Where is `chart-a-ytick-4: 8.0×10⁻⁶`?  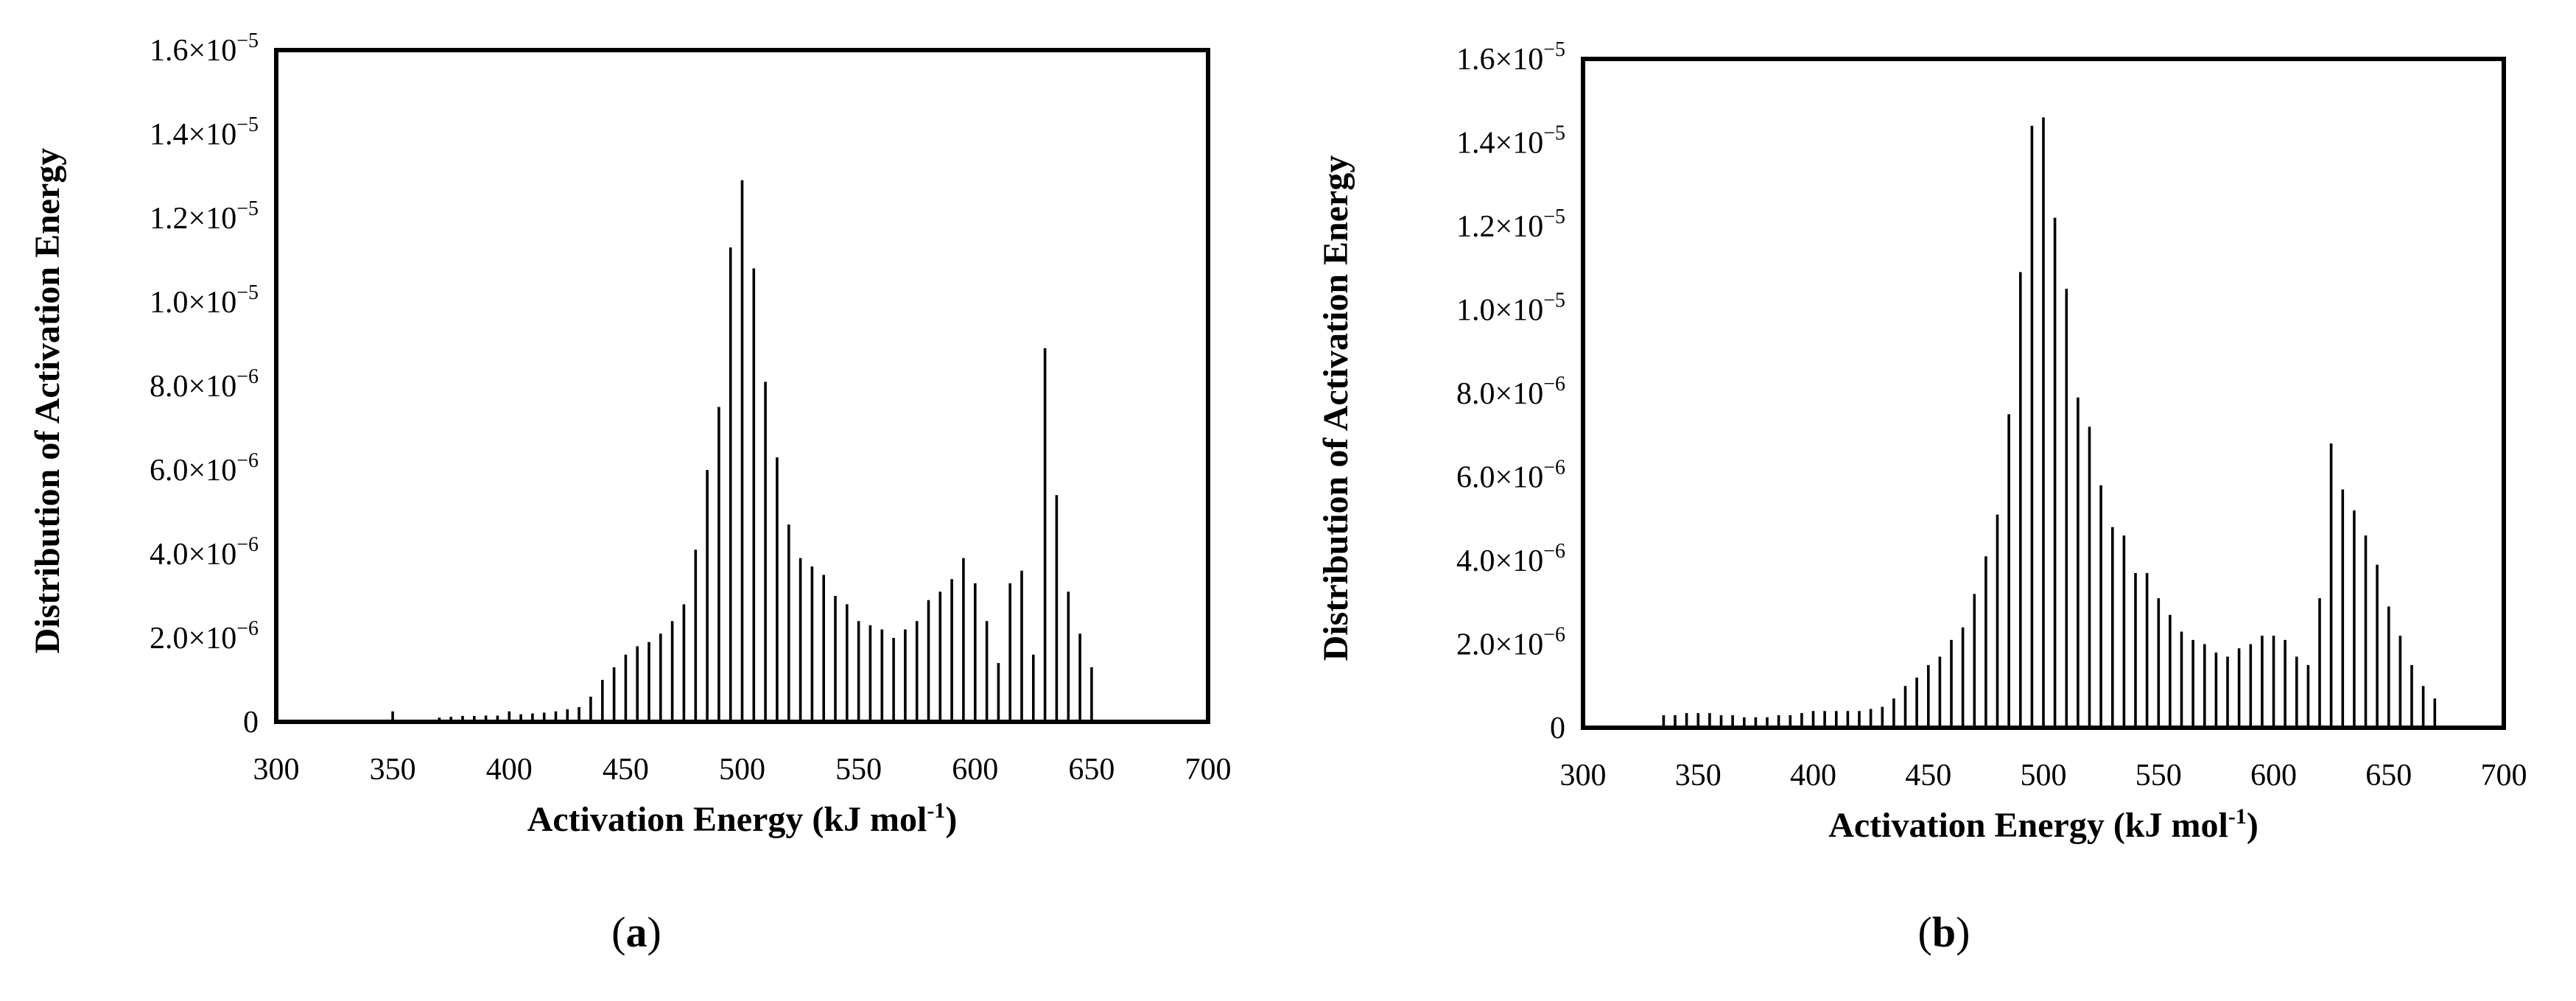
chart-a-ytick-4: 8.0×10⁻⁶ is located at coordinates (205, 384).